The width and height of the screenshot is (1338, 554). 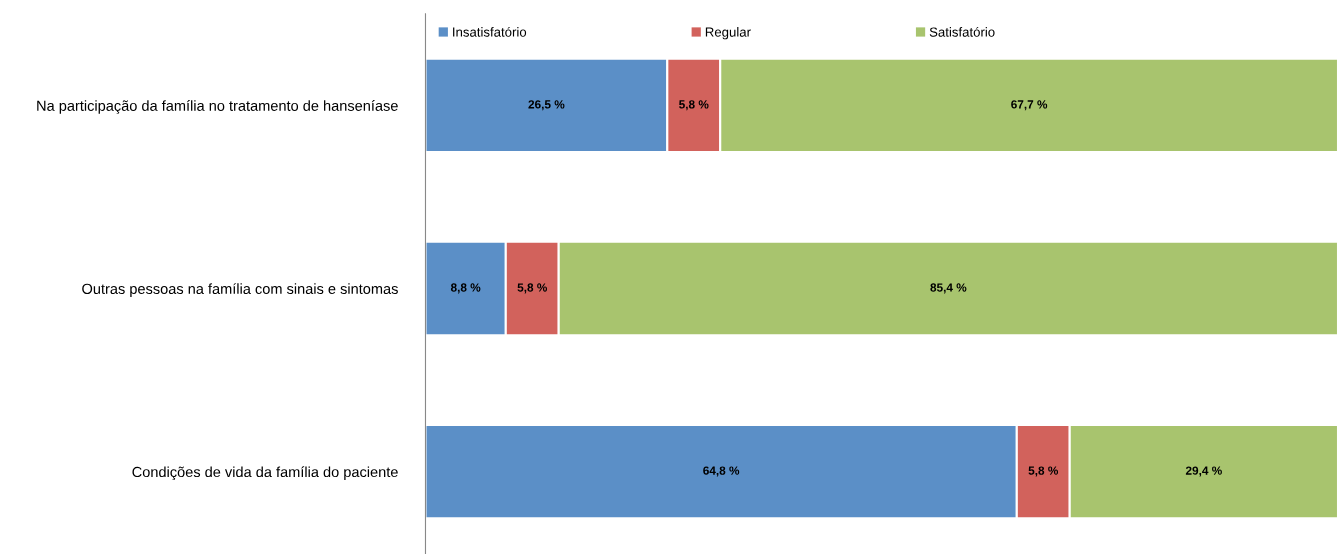 I want to click on data-label: 85,4 %, so click(x=948, y=288).